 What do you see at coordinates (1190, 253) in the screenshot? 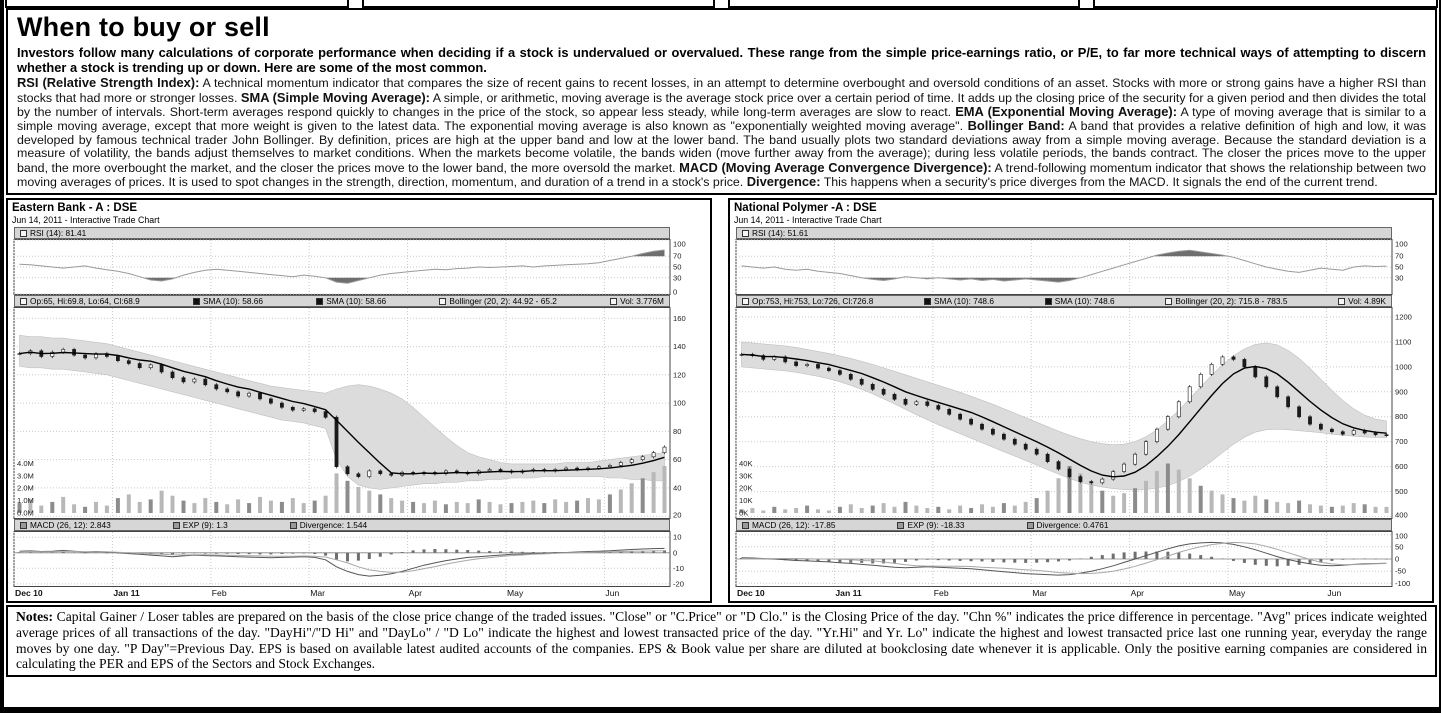
I see `rsi-overbought-fill` at bounding box center [1190, 253].